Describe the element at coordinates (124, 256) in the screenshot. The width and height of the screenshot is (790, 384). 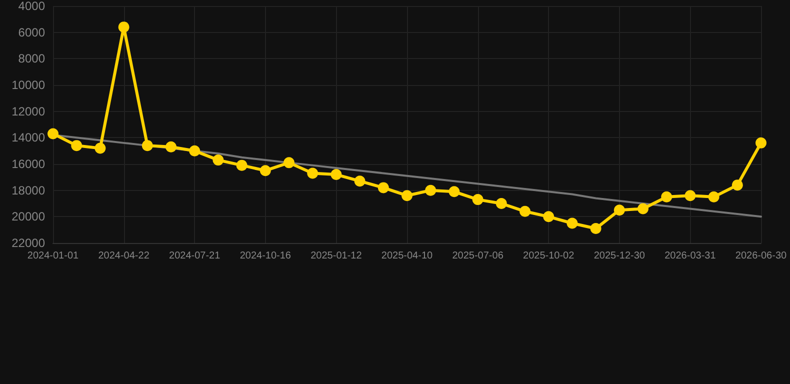
I see `x-tick-label: 2024-04-22` at that location.